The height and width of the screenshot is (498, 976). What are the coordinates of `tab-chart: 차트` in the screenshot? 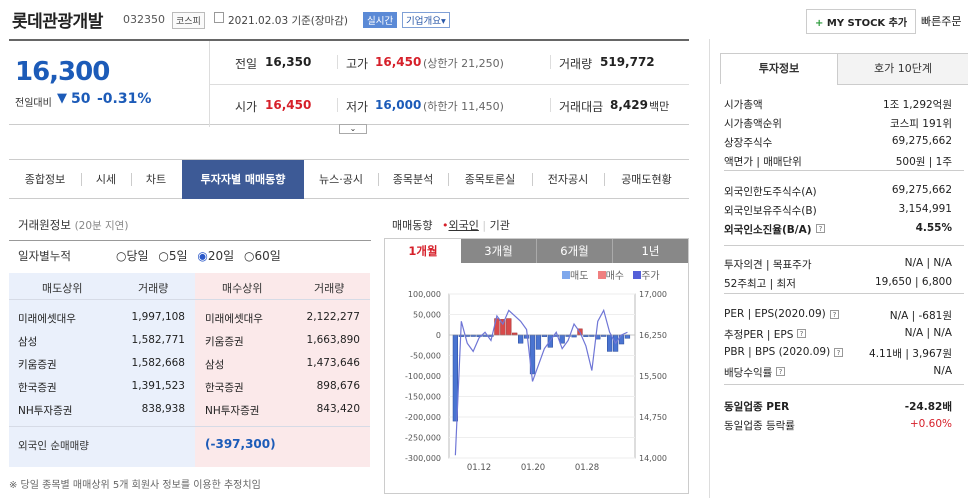 It's located at (156, 179).